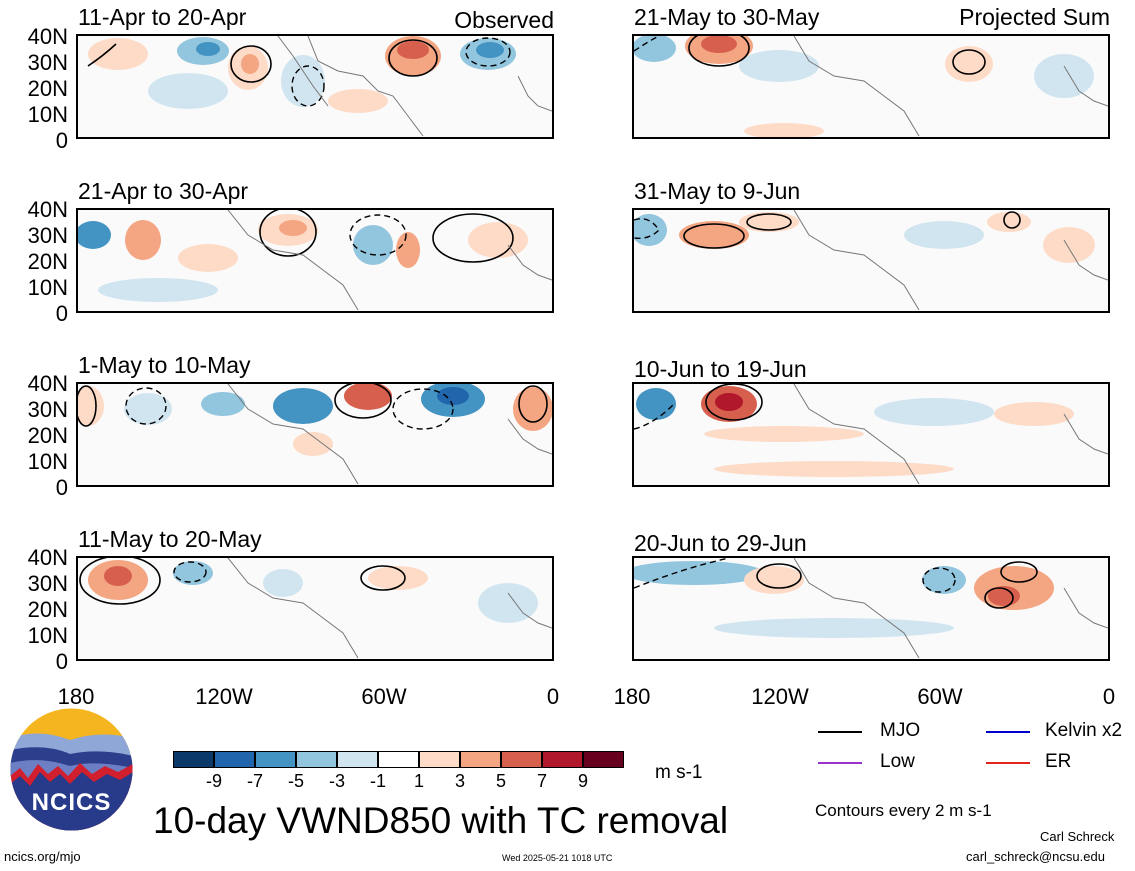  I want to click on observed-label: Observed, so click(504, 20).